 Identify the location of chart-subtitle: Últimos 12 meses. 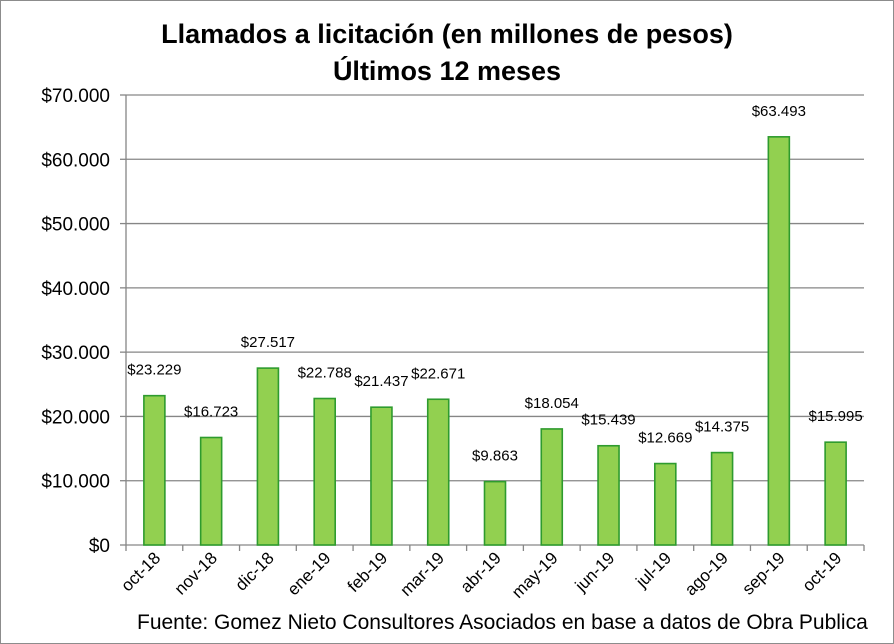
(447, 70).